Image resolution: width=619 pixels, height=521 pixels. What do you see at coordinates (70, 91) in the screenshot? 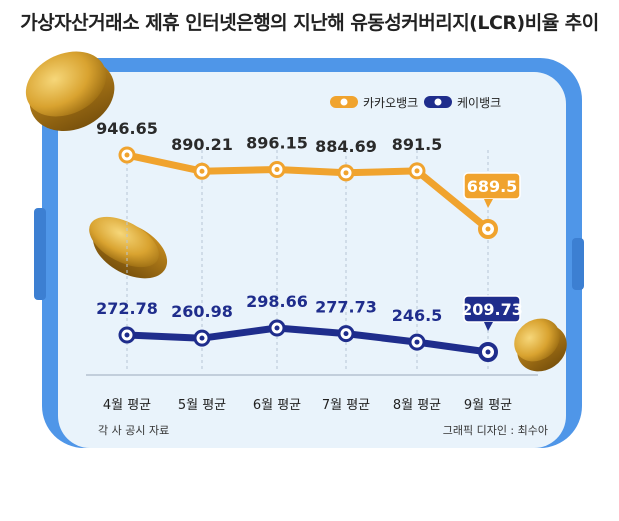
I see `coin-icon-top-left` at bounding box center [70, 91].